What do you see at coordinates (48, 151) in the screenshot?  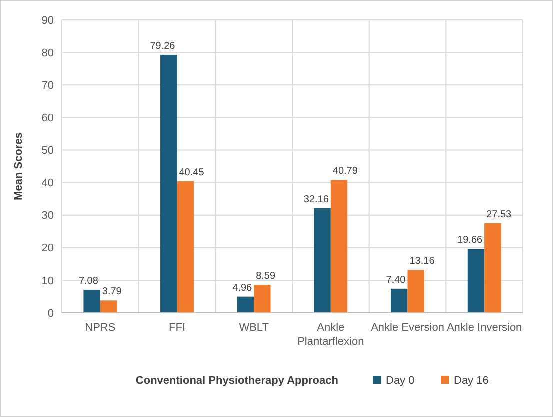 I see `y-tick-label: 50` at bounding box center [48, 151].